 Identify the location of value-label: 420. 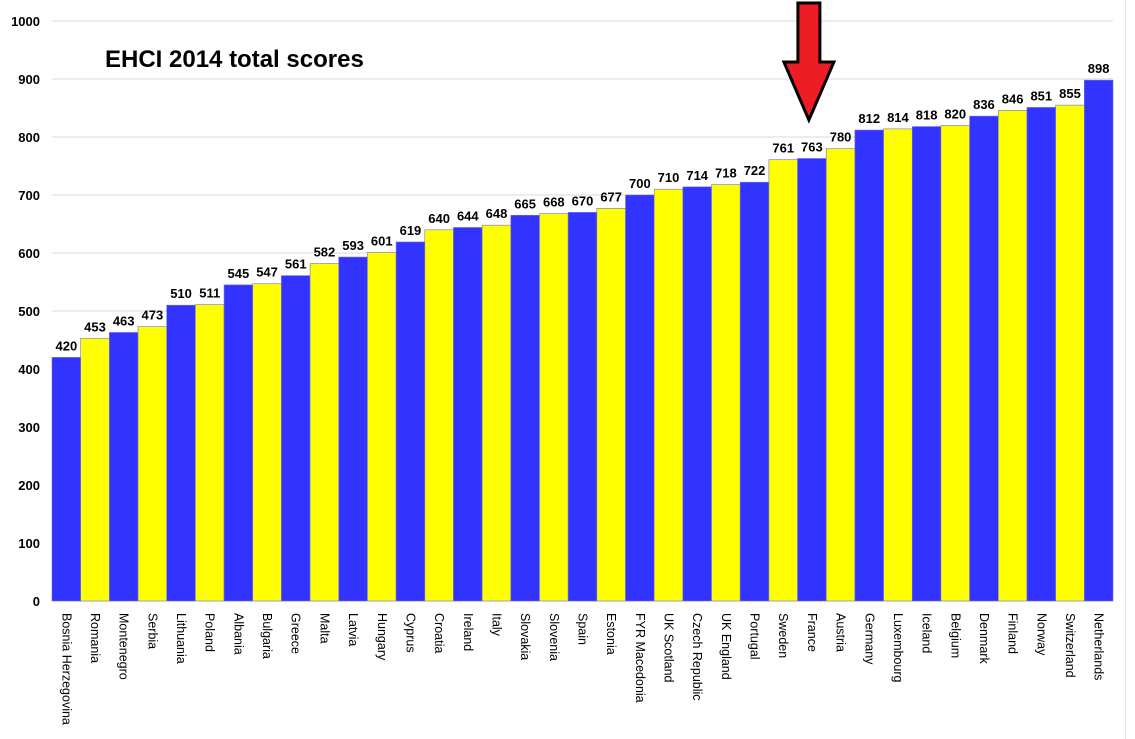
(66, 345).